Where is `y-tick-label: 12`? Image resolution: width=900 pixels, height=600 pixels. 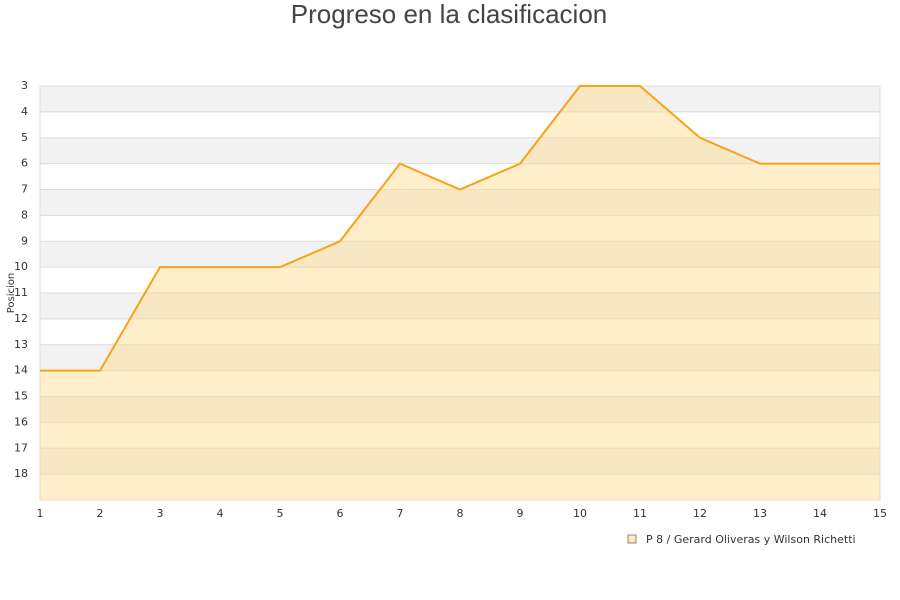
y-tick-label: 12 is located at coordinates (21, 318).